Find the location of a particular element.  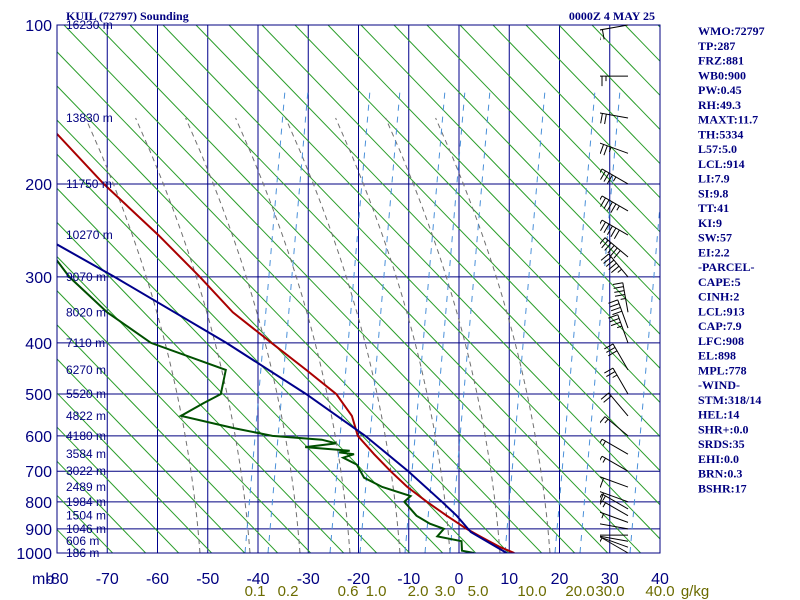

mixing-ratio-label: g/kg is located at coordinates (695, 591).